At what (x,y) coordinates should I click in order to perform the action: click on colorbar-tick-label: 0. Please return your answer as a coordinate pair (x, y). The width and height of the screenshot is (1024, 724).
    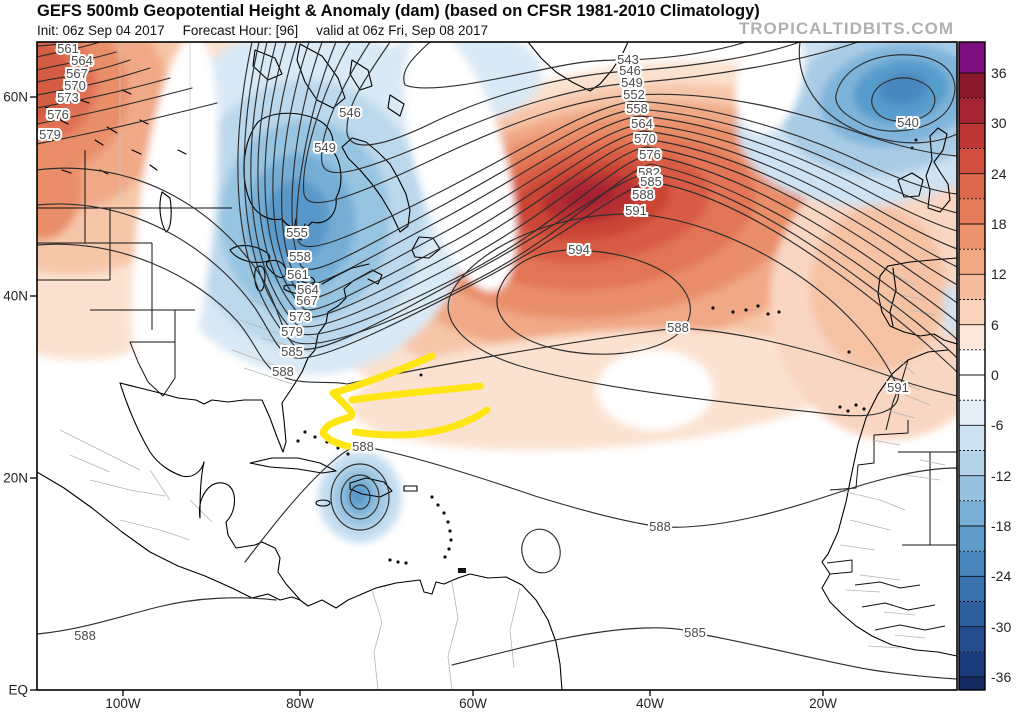
    Looking at the image, I should click on (995, 375).